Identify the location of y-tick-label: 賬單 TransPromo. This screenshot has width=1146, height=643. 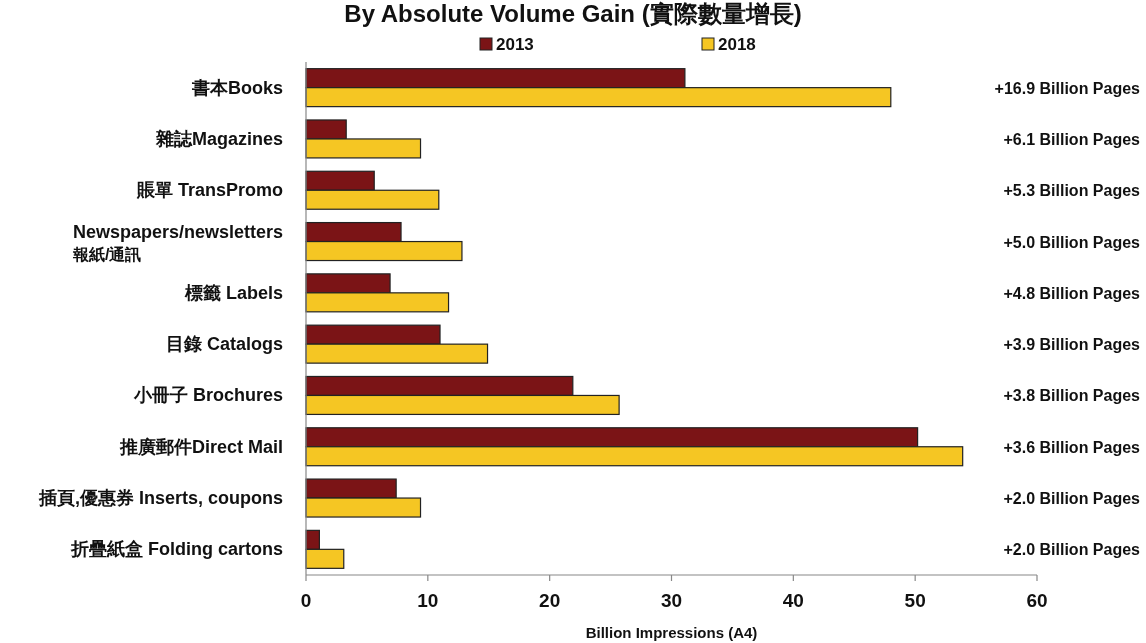
(209, 190).